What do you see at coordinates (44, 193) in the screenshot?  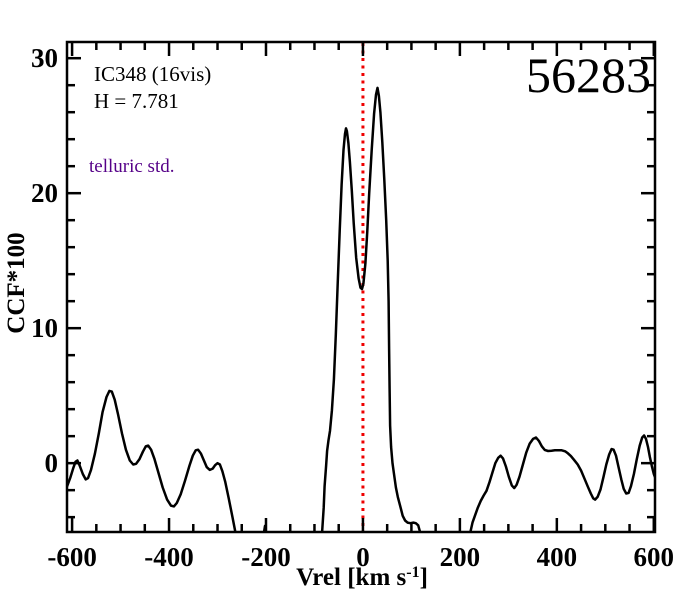 I see `y-tick-label: 20` at bounding box center [44, 193].